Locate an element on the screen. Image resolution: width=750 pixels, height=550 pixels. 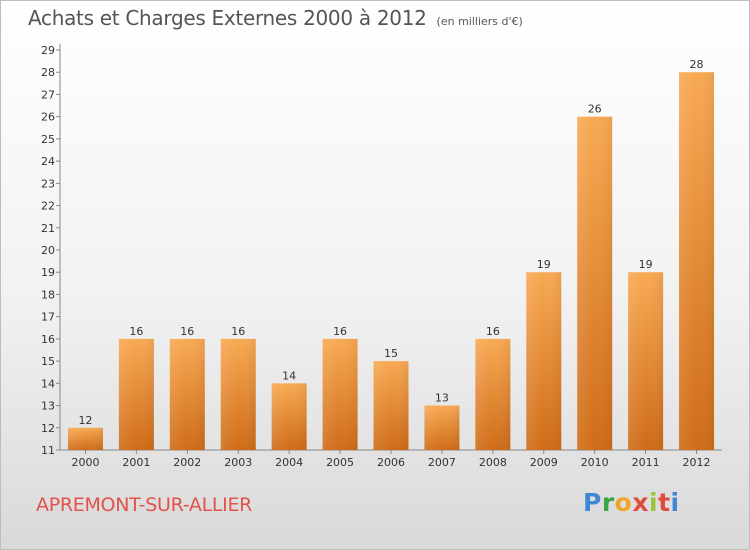
title-text: Achats et Charges Externes 2000 à 2012 is located at coordinates (227, 18).